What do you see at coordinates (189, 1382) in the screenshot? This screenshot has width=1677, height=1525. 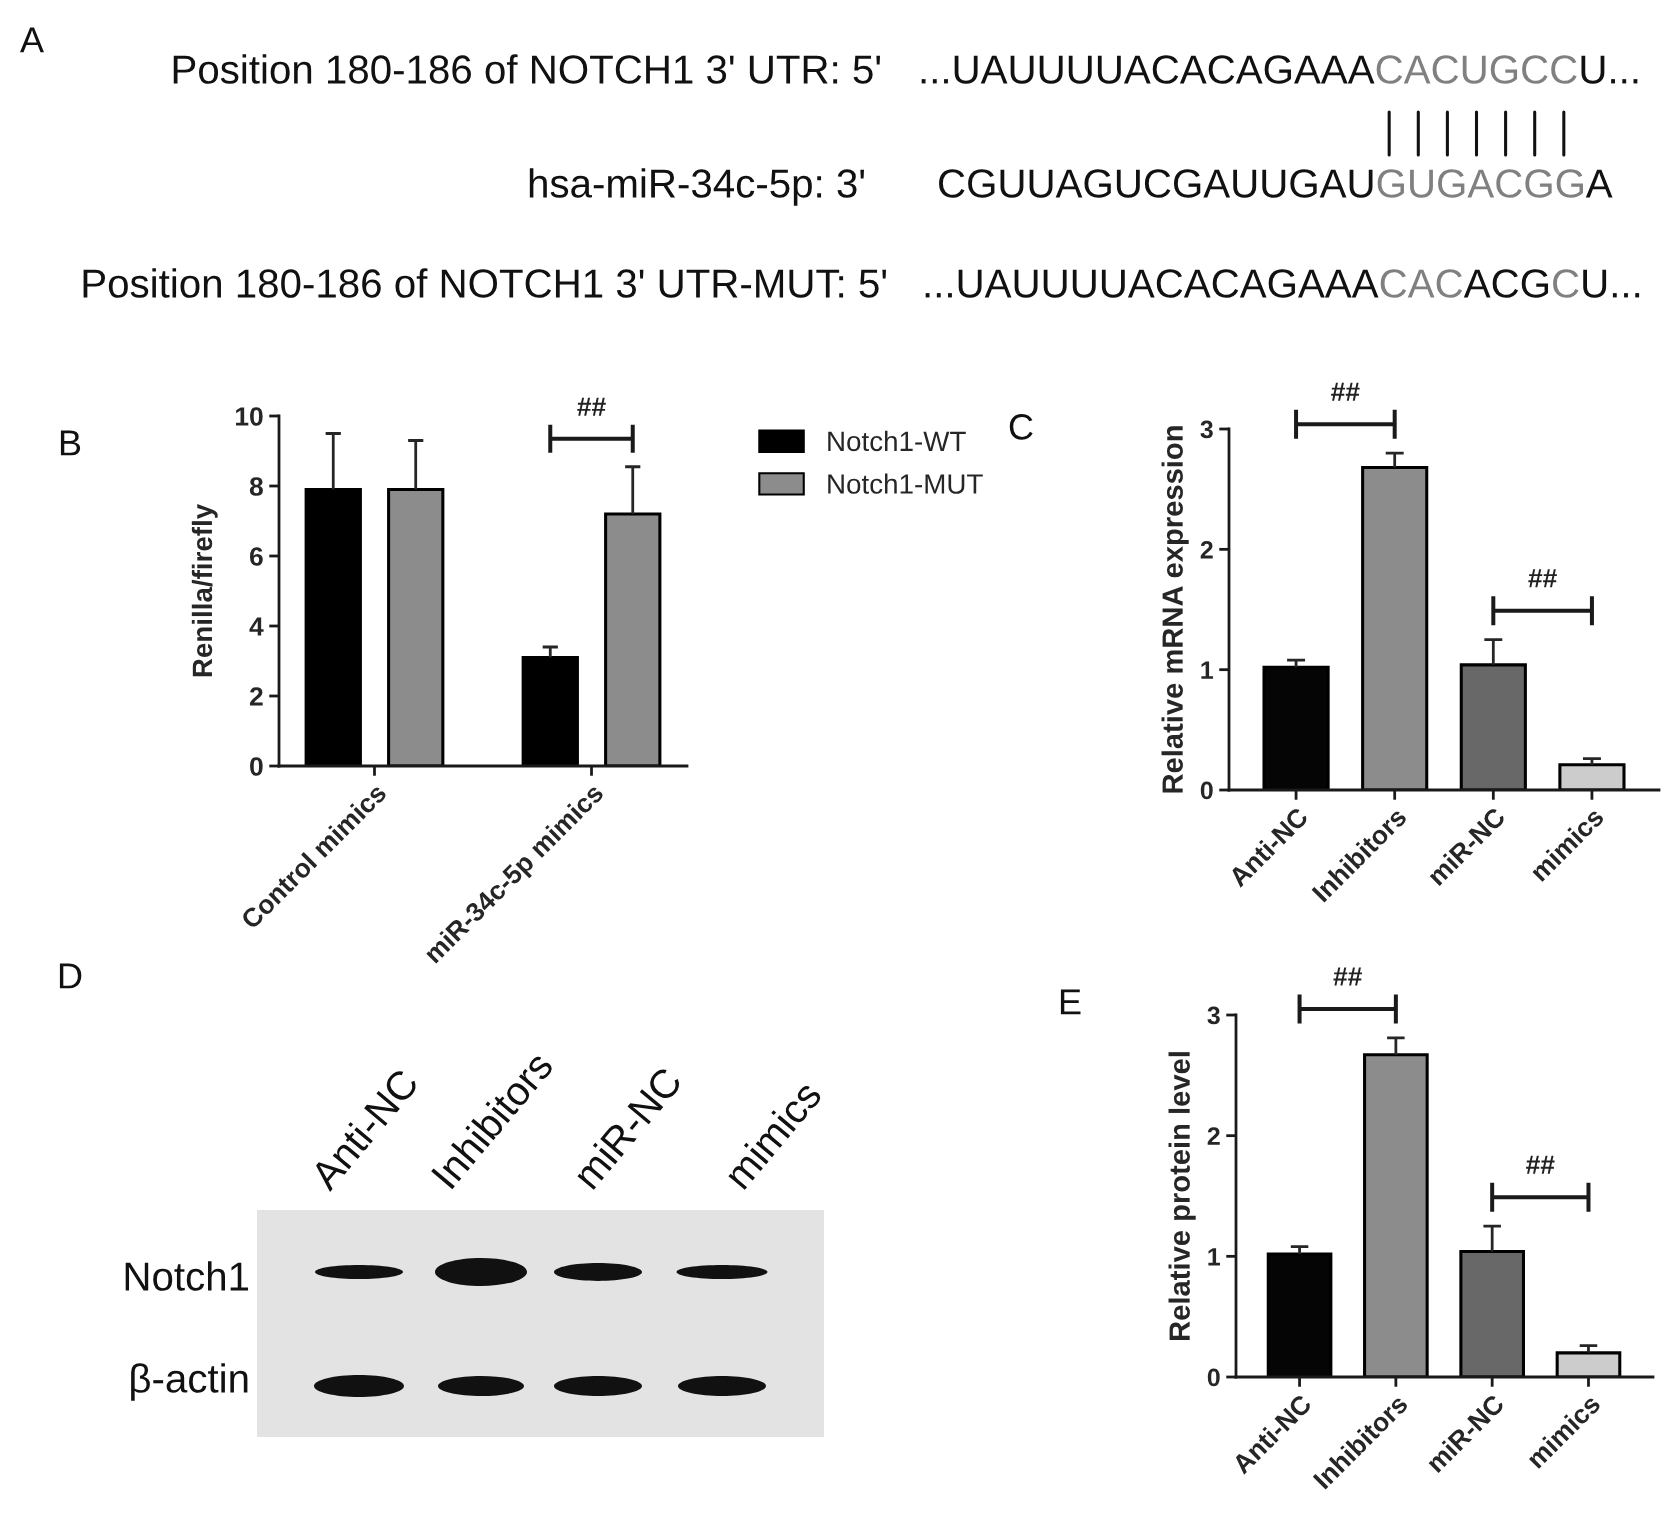 I see `text: β-actin` at bounding box center [189, 1382].